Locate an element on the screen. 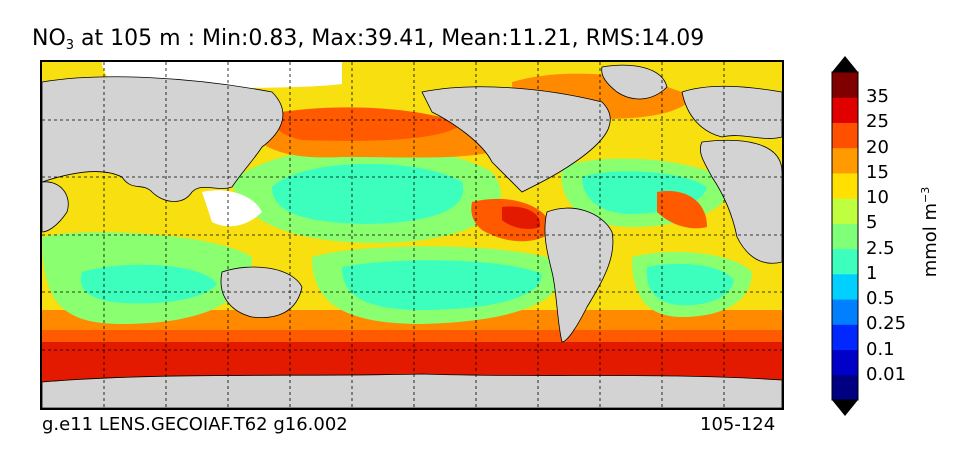 This screenshot has height=466, width=976. benguela-upwelling is located at coordinates (682, 210).